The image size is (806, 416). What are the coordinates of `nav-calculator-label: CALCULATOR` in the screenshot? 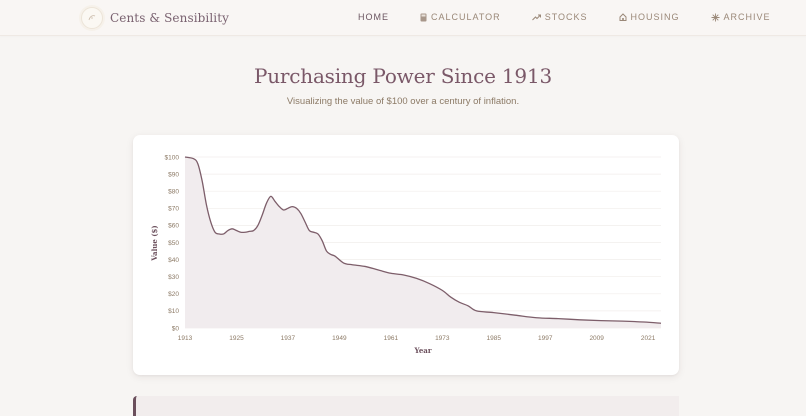 It's located at (466, 17).